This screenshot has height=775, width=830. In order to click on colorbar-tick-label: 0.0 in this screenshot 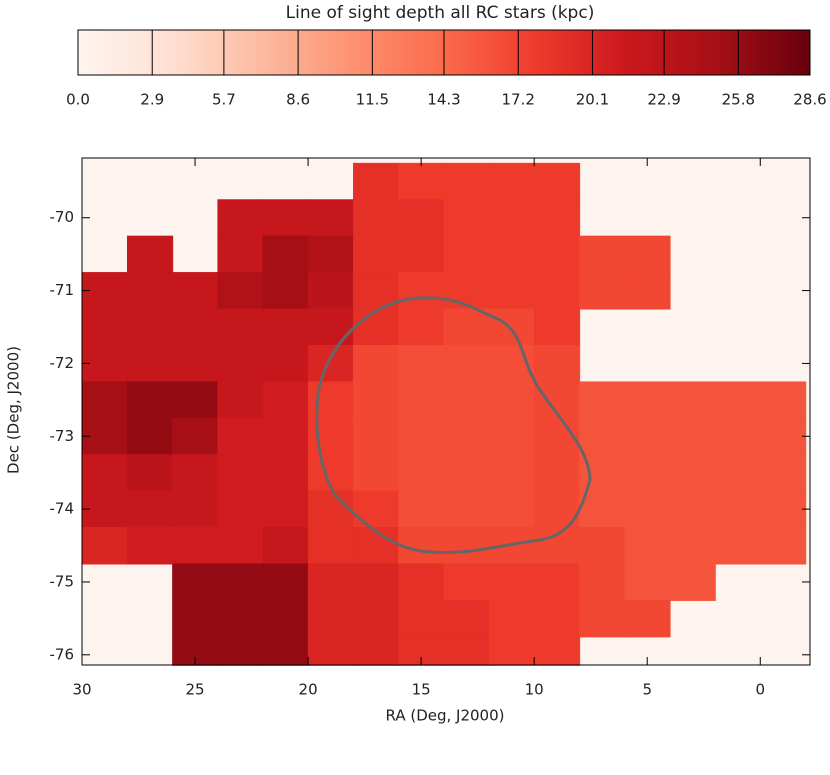, I will do `click(78, 100)`.